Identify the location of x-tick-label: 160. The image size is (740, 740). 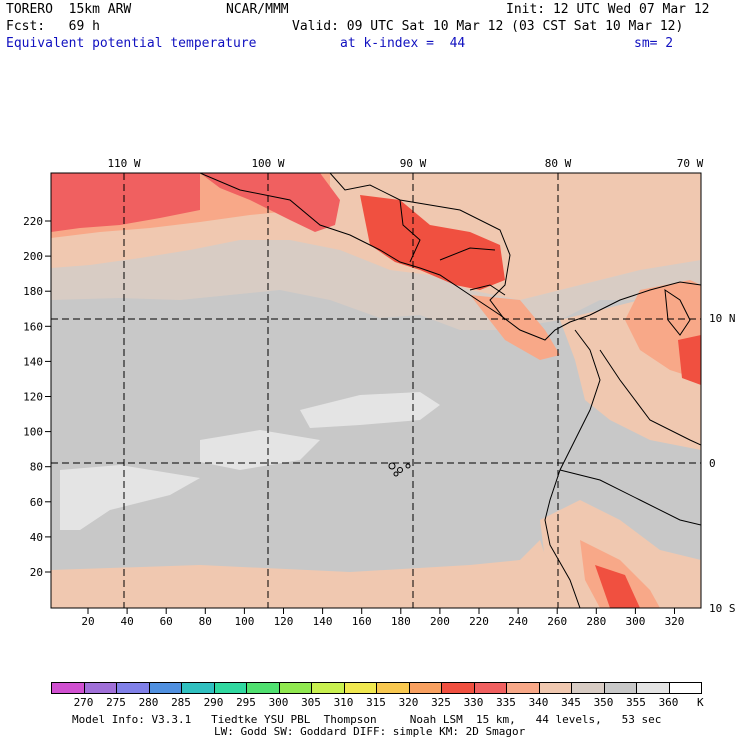
(362, 621).